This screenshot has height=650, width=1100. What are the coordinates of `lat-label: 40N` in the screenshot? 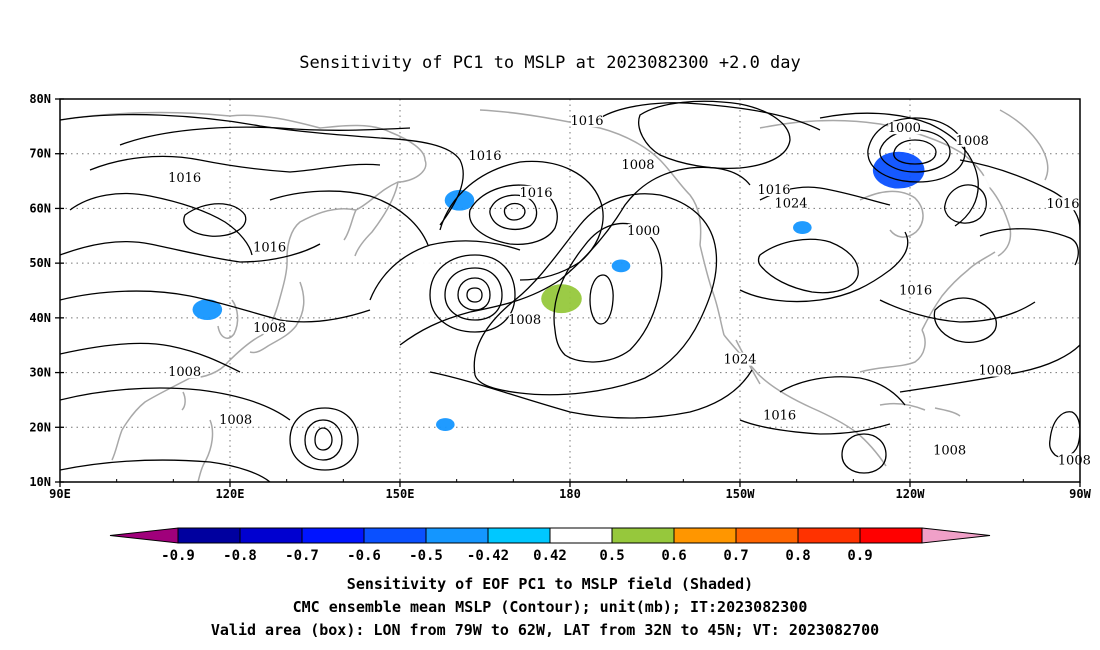 It's located at (40, 318).